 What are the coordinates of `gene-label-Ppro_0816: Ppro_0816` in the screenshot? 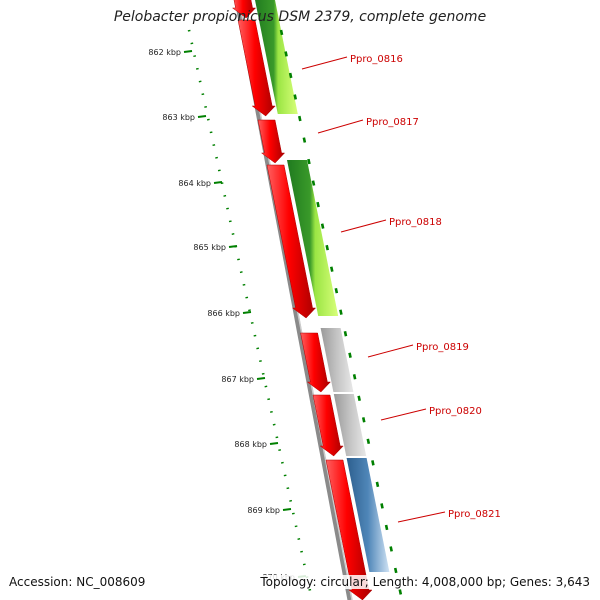 It's located at (376, 59).